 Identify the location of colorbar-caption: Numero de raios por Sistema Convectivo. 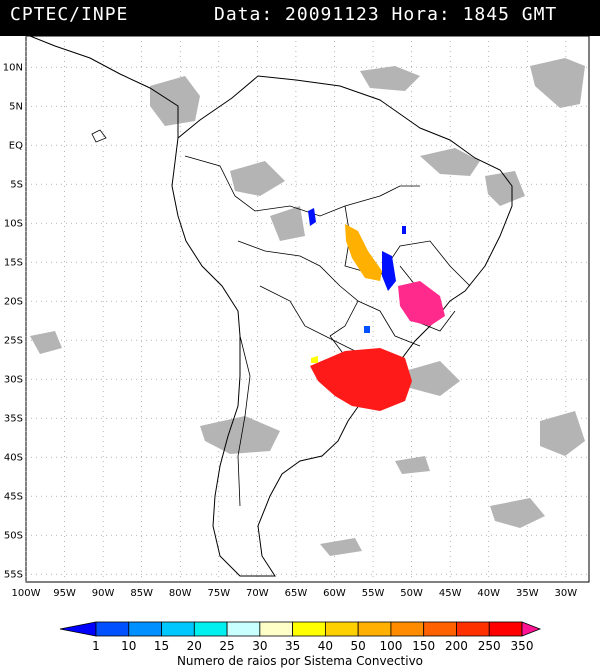
(300, 661).